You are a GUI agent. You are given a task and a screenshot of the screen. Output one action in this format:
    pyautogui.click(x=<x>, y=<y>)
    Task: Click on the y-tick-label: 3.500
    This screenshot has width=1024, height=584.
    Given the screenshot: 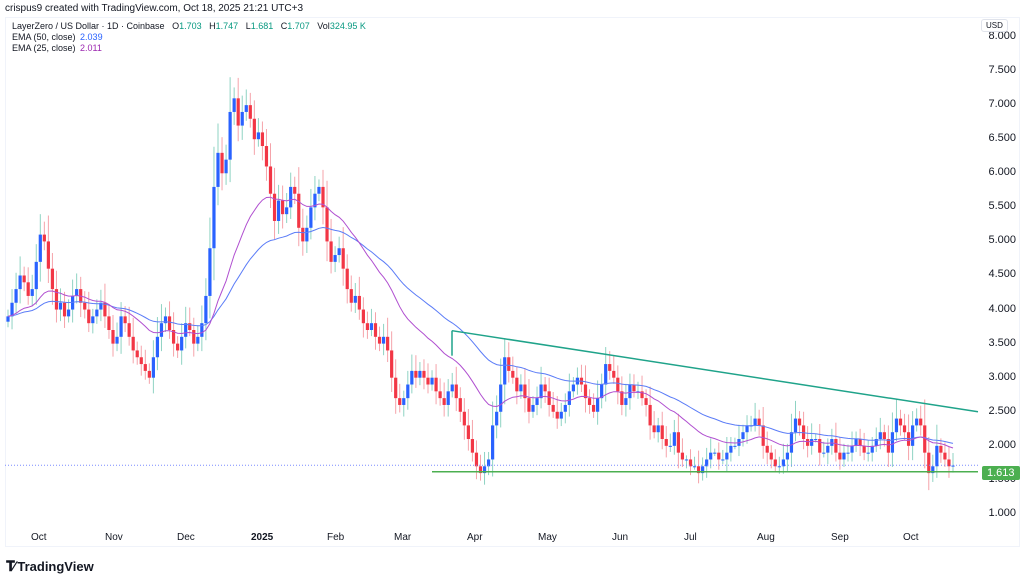 What is the action you would take?
    pyautogui.click(x=1002, y=342)
    